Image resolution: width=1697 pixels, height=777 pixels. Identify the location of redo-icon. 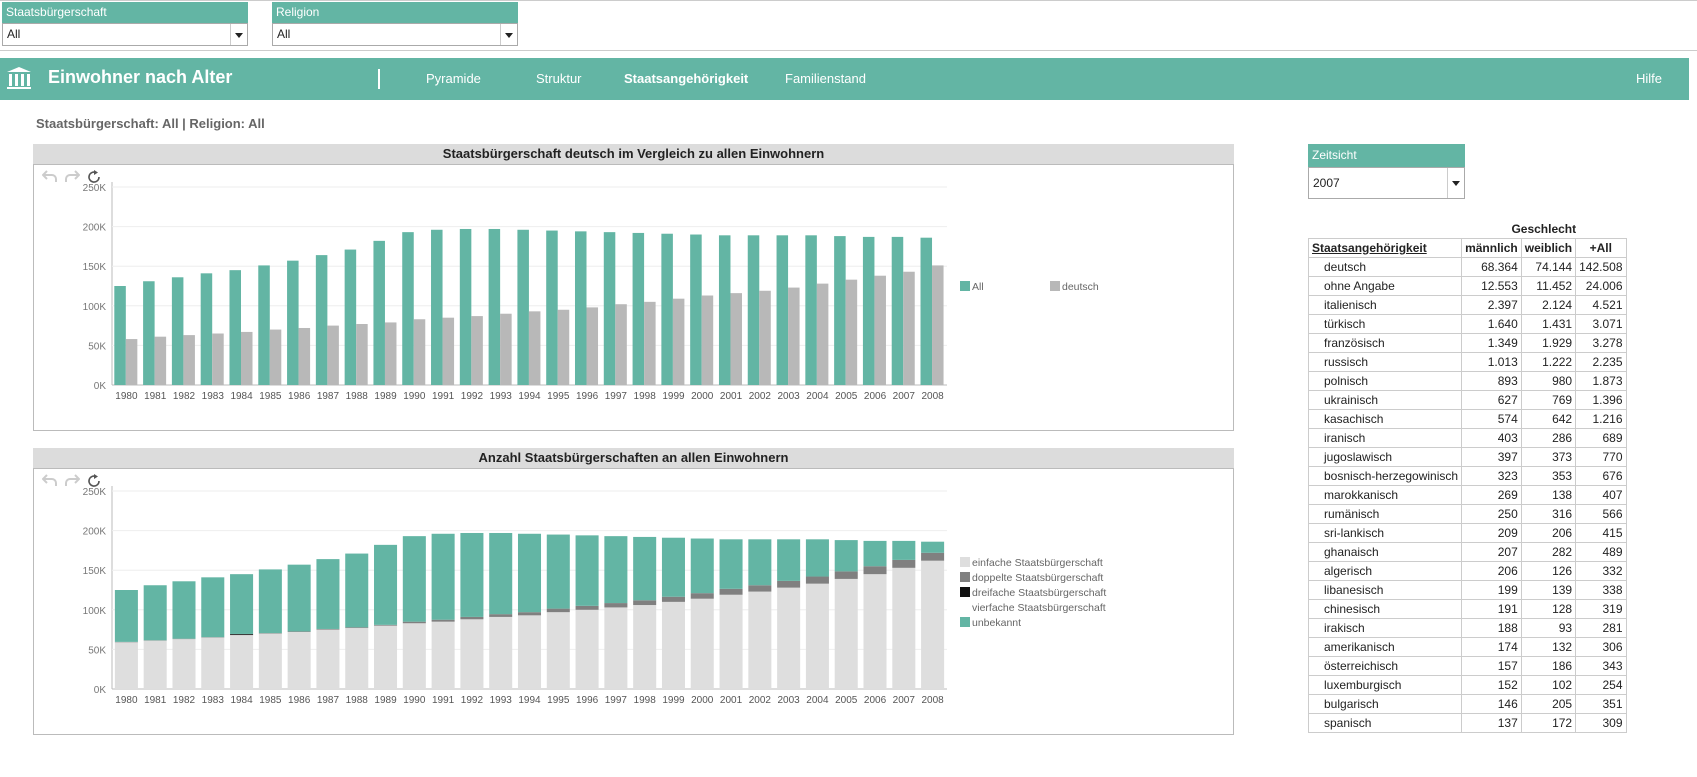
(72, 177).